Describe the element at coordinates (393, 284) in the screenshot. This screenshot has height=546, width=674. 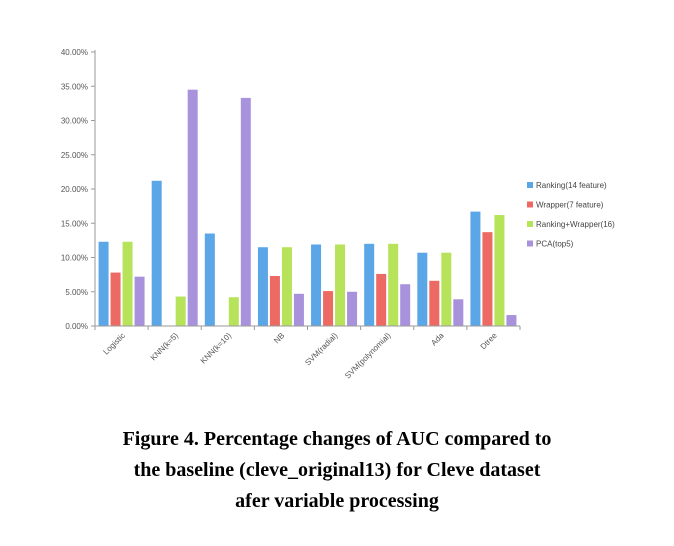
I see `bar-svm-polynomial--series-3` at that location.